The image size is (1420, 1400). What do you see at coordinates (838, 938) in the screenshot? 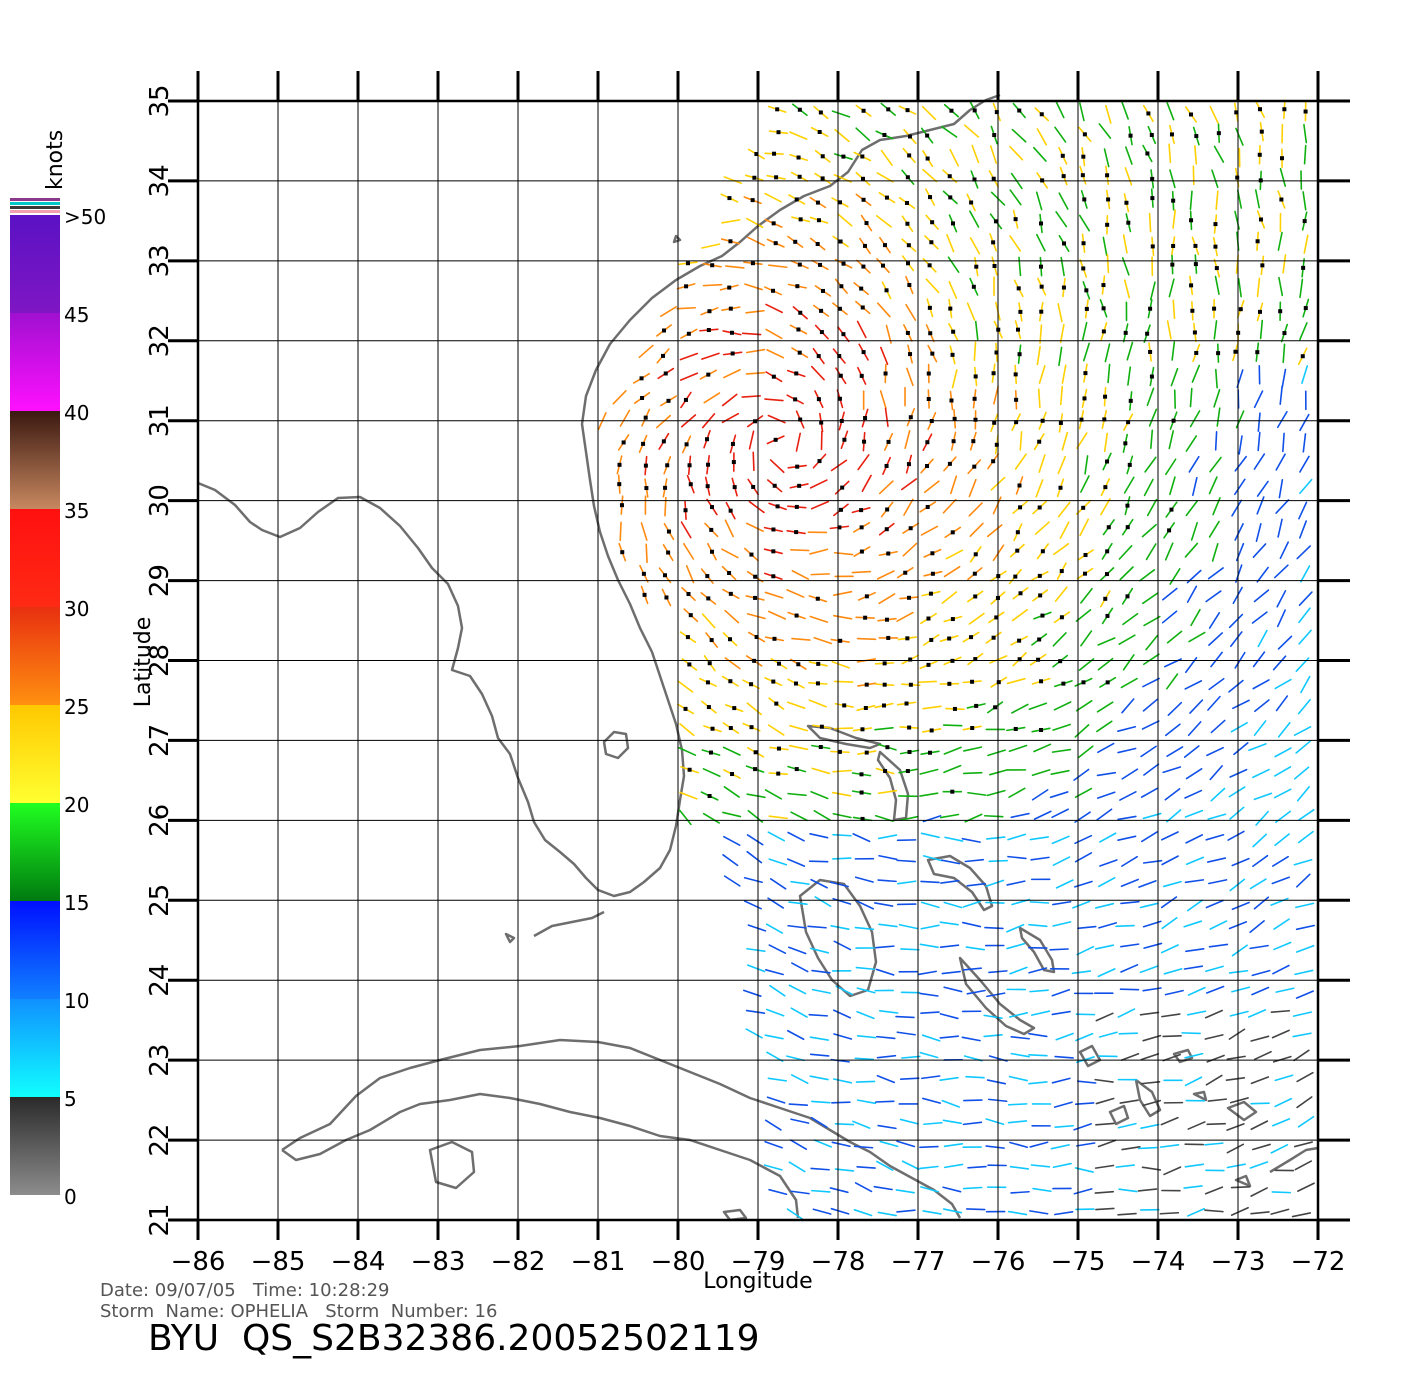
I see `andros-island` at bounding box center [838, 938].